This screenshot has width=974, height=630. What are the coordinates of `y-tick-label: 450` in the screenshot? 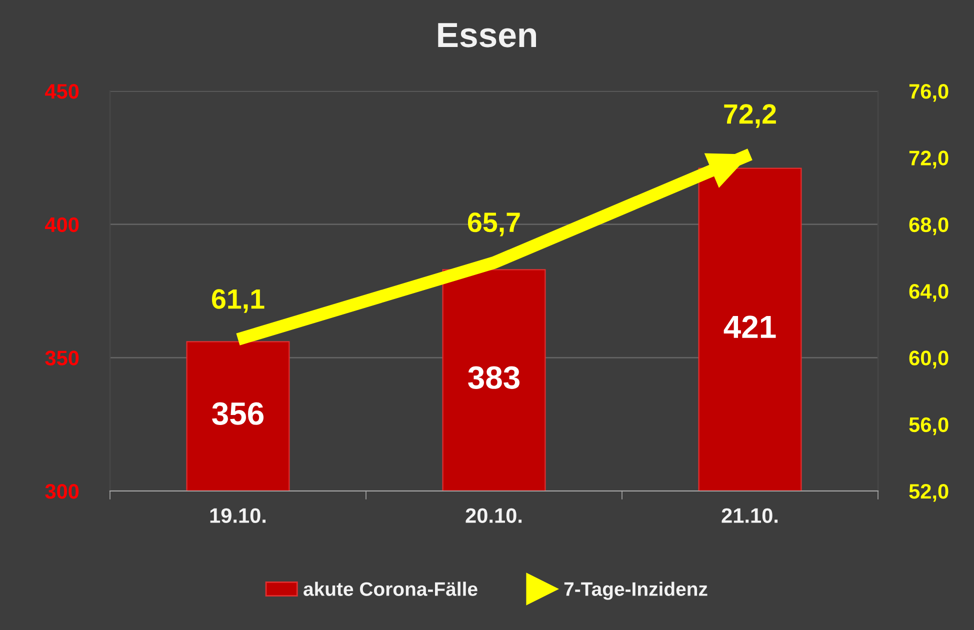 It's located at (62, 91).